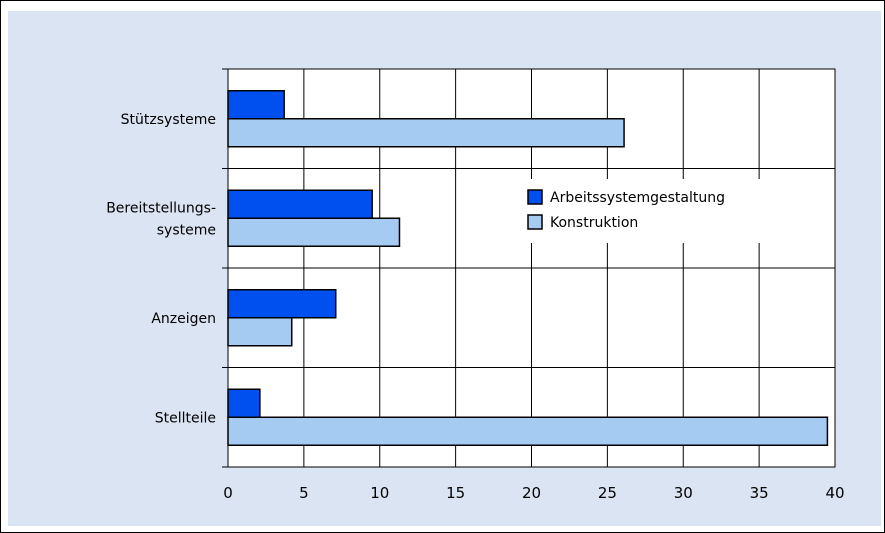  Describe the element at coordinates (304, 493) in the screenshot. I see `x-tick-label: 5` at that location.